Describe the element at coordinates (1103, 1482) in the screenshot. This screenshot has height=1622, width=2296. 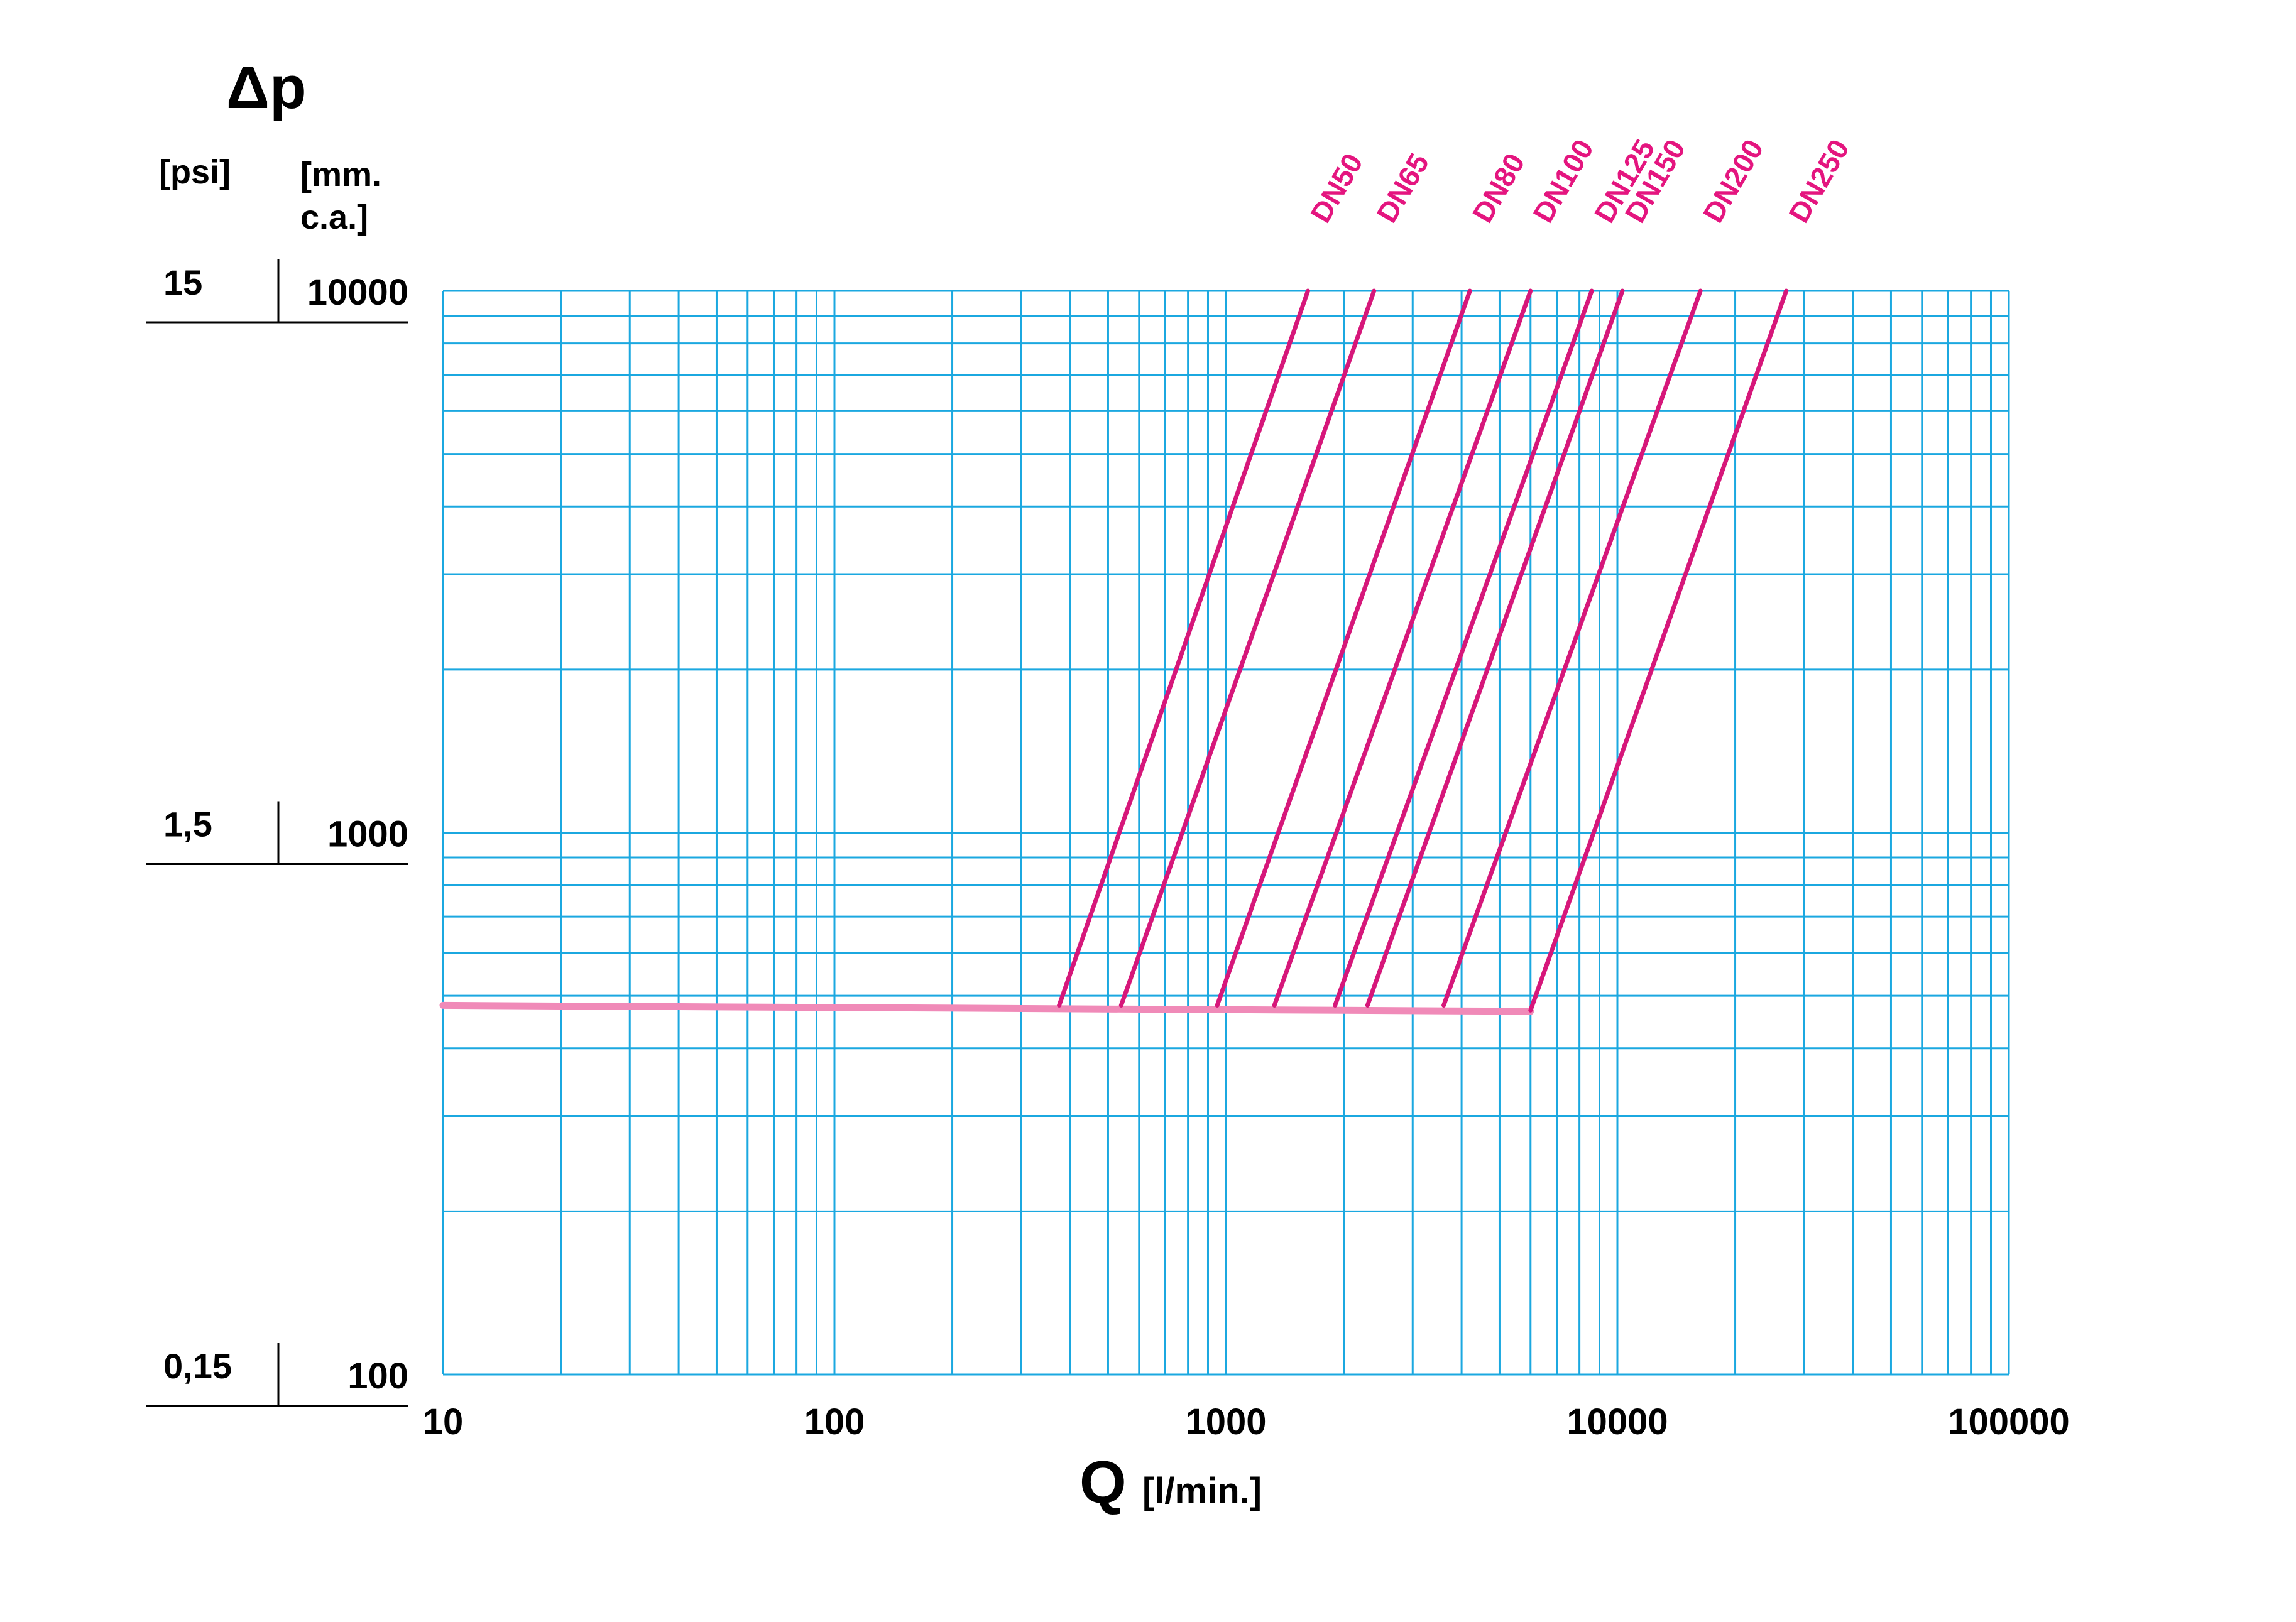
I see `x-axis-symbol: Q` at that location.